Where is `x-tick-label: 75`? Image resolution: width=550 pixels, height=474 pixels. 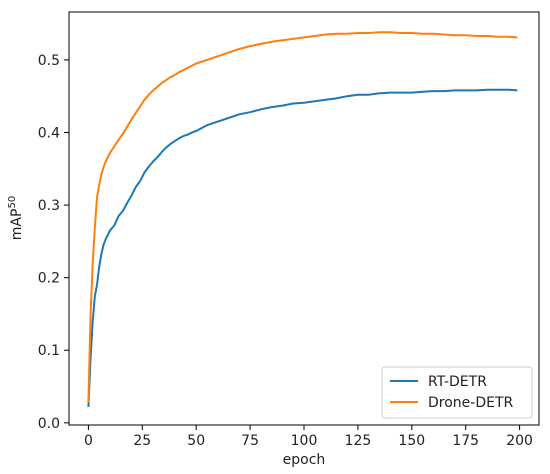
x-tick-label: 75 is located at coordinates (250, 441).